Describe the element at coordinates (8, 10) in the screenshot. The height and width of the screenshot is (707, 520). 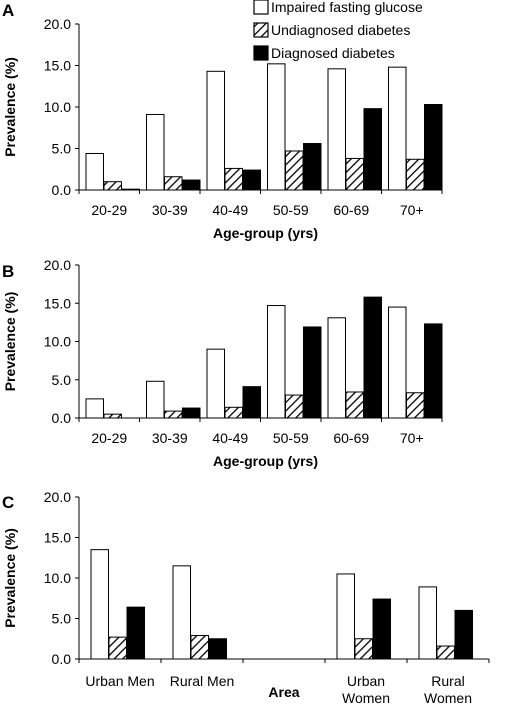
I see `panel-letter: A` at that location.